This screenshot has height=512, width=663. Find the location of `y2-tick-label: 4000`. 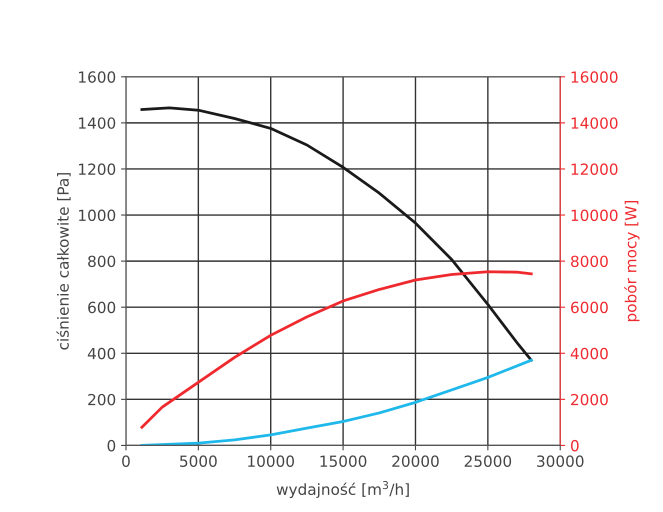

y2-tick-label: 4000 is located at coordinates (589, 354).